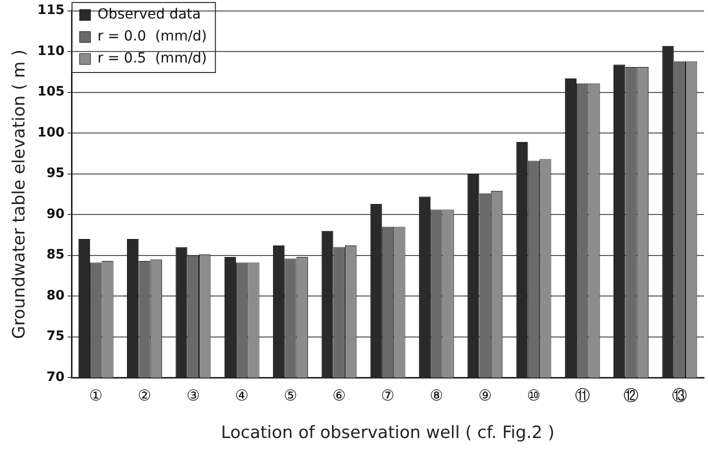  What do you see at coordinates (242, 395) in the screenshot?
I see `x-tick-label: ④` at bounding box center [242, 395].